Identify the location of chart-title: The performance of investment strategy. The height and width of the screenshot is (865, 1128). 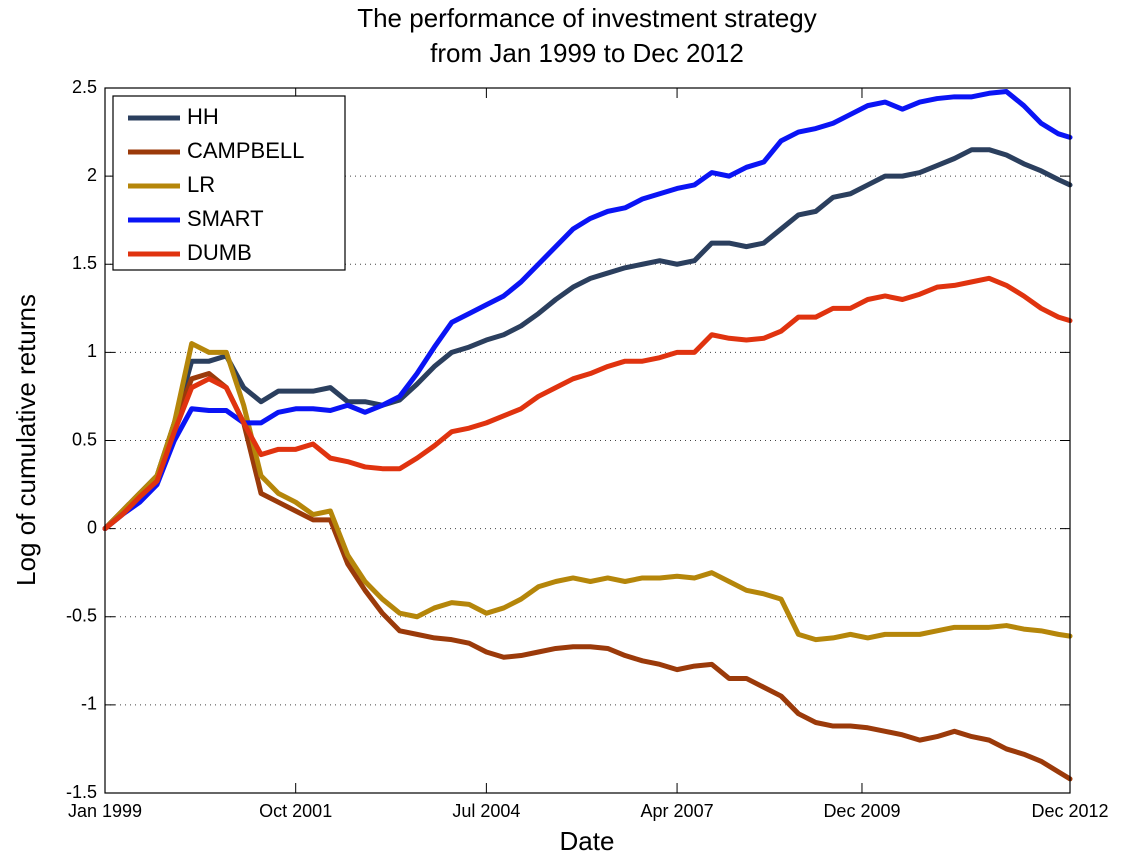
(587, 18).